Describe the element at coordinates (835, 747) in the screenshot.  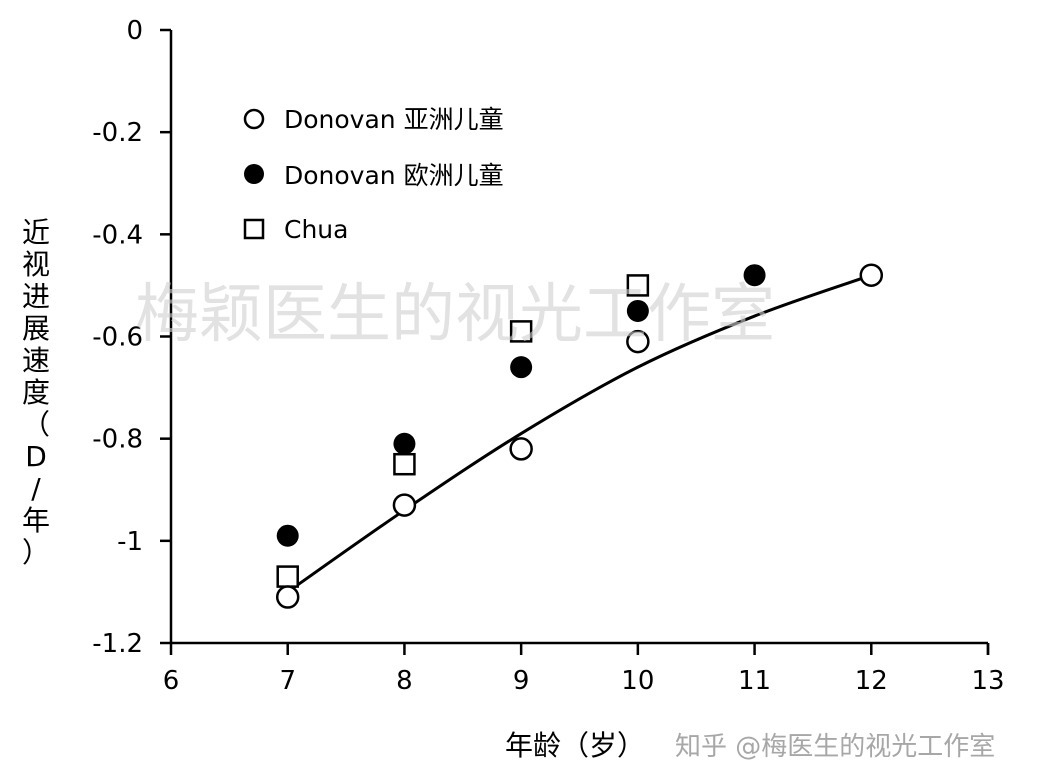
I see `watermark-corner: 知乎 @梅医生的视光工作室` at that location.